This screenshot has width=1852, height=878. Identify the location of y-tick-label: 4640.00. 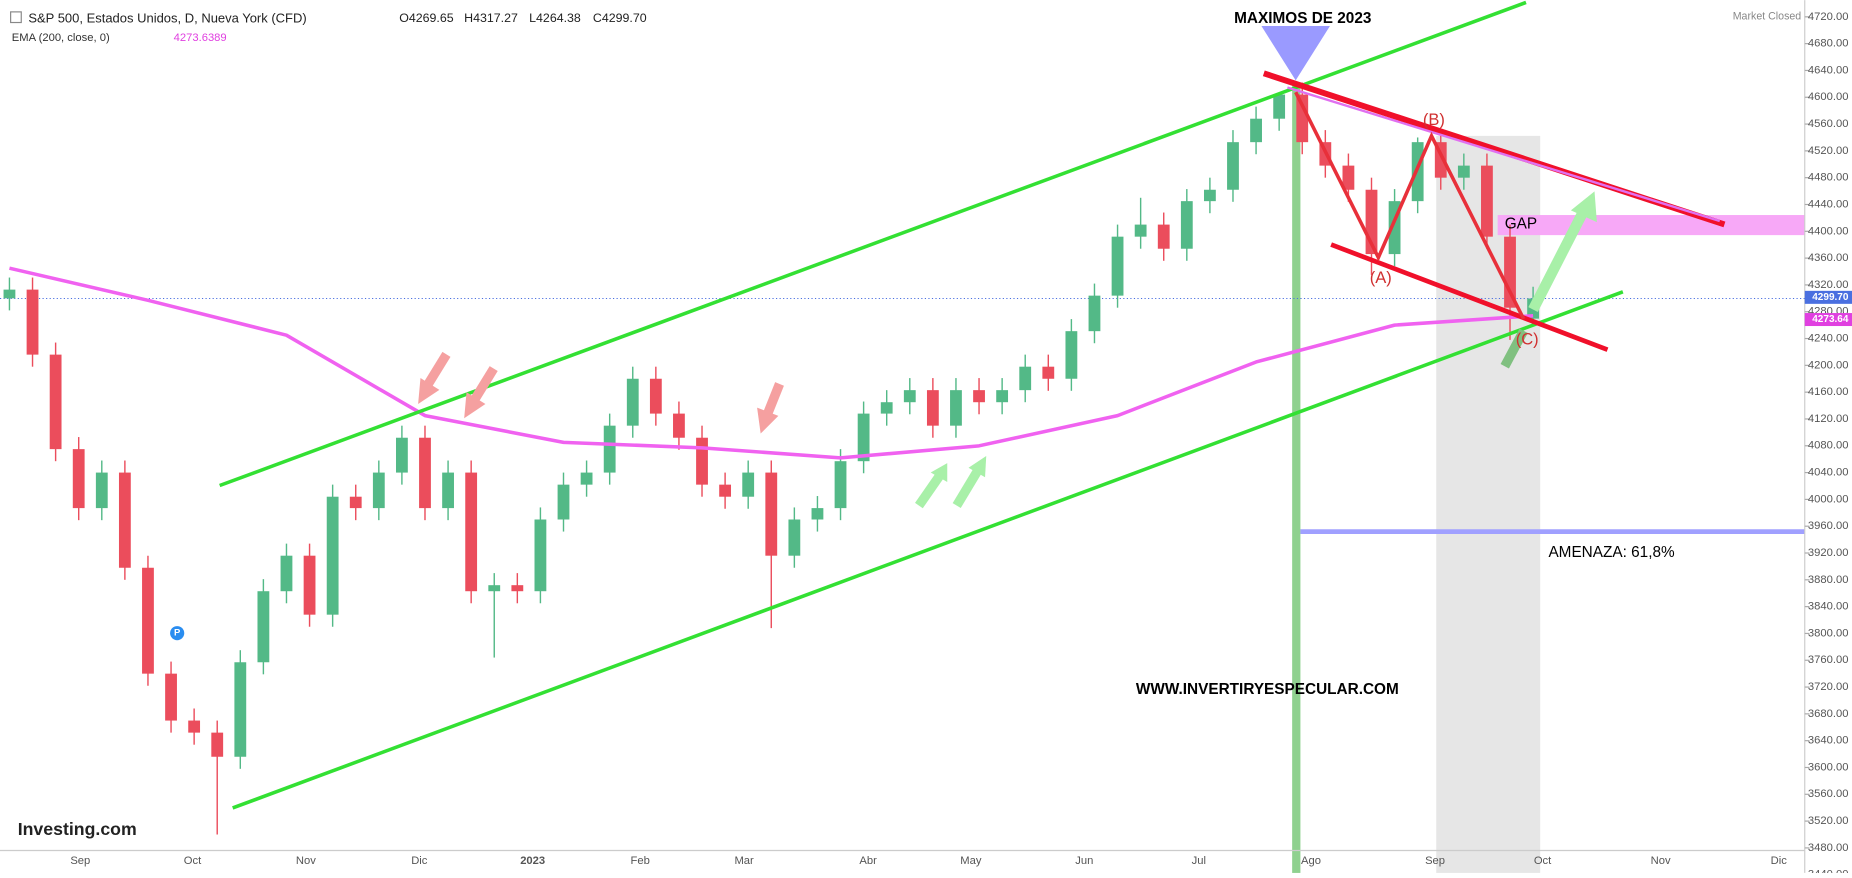
(1828, 70).